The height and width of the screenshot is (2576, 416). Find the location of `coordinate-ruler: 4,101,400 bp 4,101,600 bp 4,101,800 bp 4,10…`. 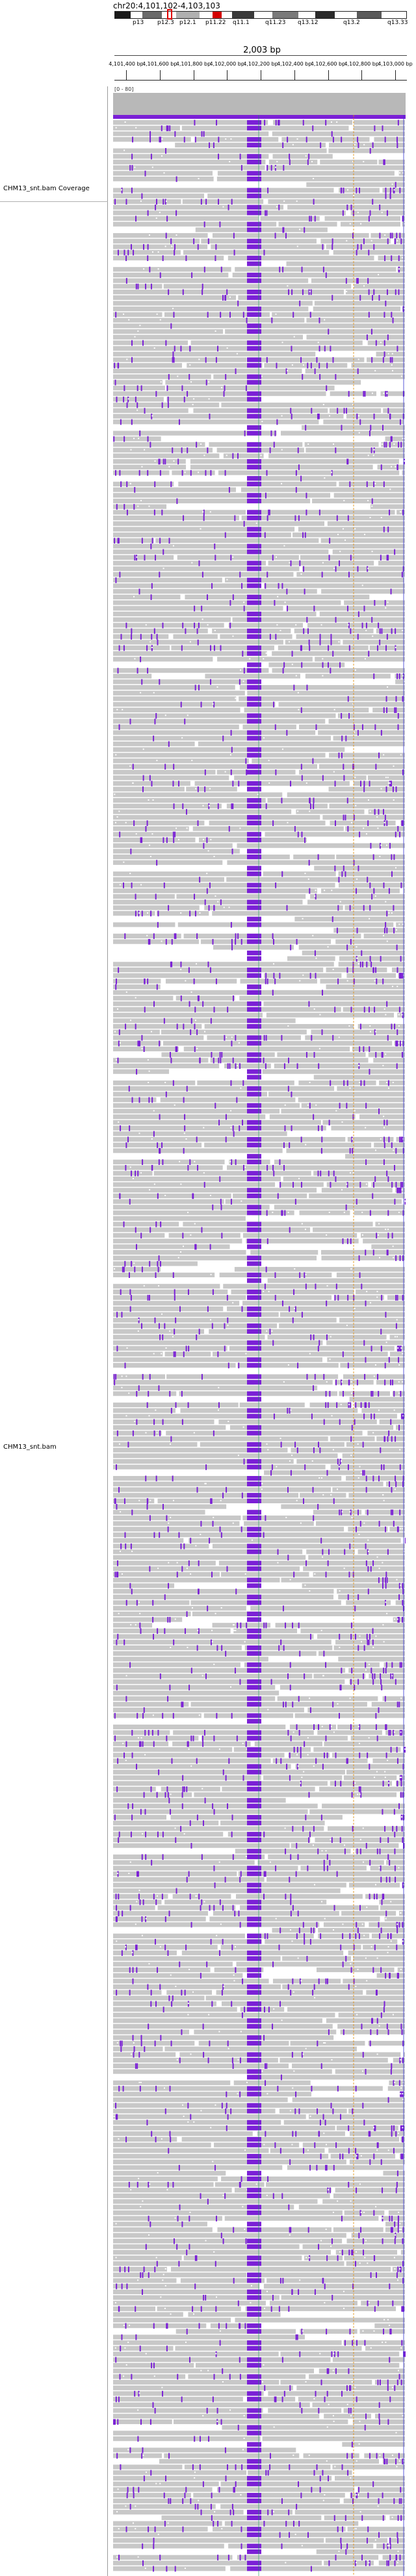

coordinate-ruler: 4,101,400 bp 4,101,600 bp 4,101,800 bp 4,10… is located at coordinates (261, 71).